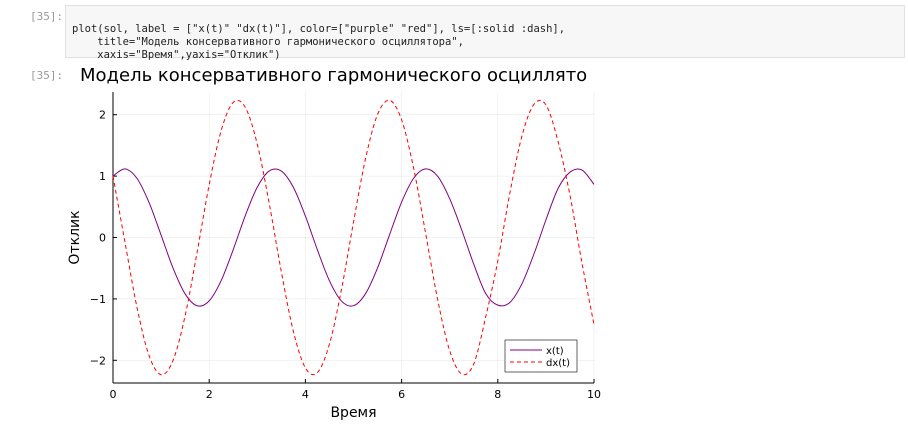  What do you see at coordinates (555, 351) in the screenshot?
I see `legend-label: x(t)` at bounding box center [555, 351].